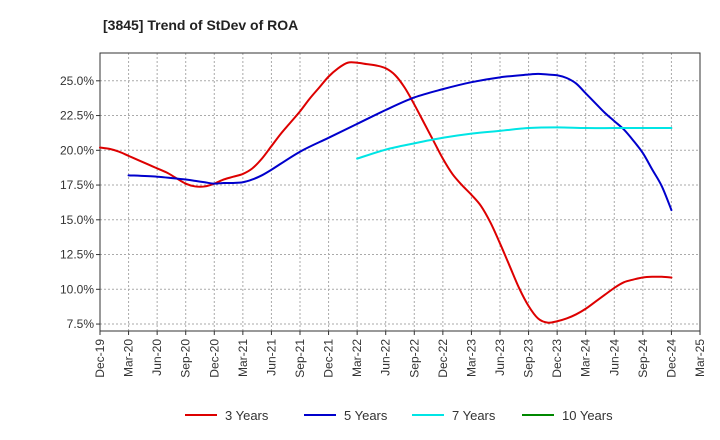 The width and height of the screenshot is (720, 440). What do you see at coordinates (557, 358) in the screenshot?
I see `x-tick-label: Dec-23` at bounding box center [557, 358].